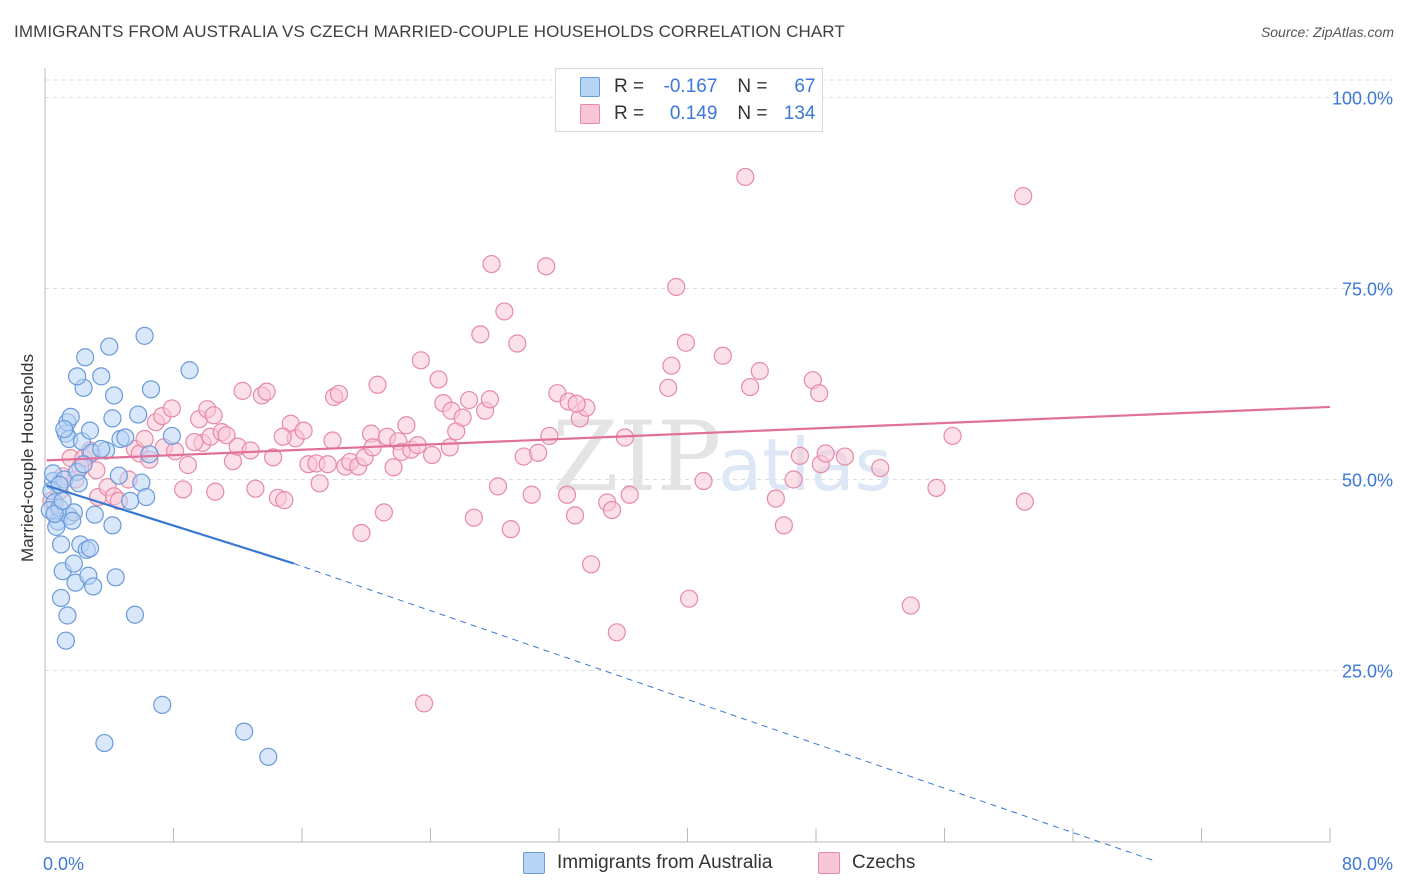 This screenshot has height=892, width=1406. What do you see at coordinates (590, 87) in the screenshot?
I see `legend-swatch-blue` at bounding box center [590, 87].